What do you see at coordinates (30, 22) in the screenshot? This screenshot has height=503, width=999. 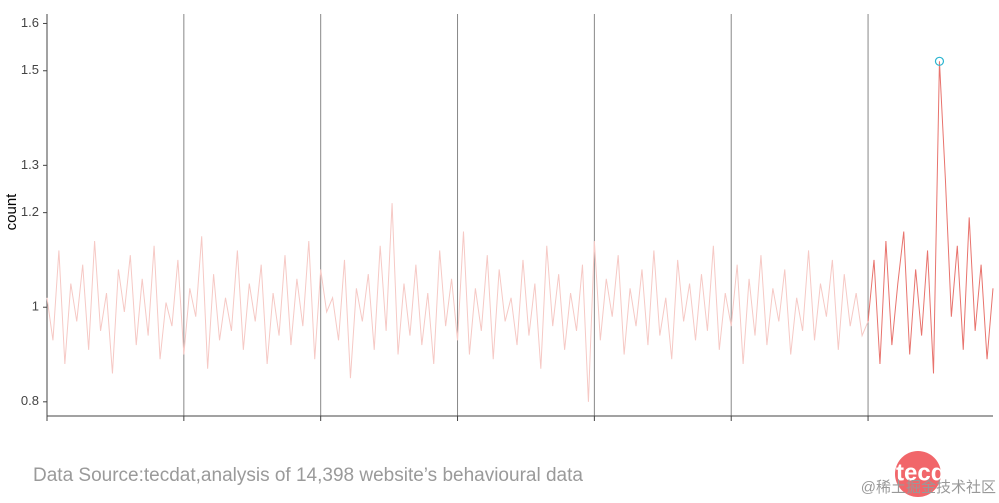 I see `y-tick-label: 1.6` at bounding box center [30, 22].